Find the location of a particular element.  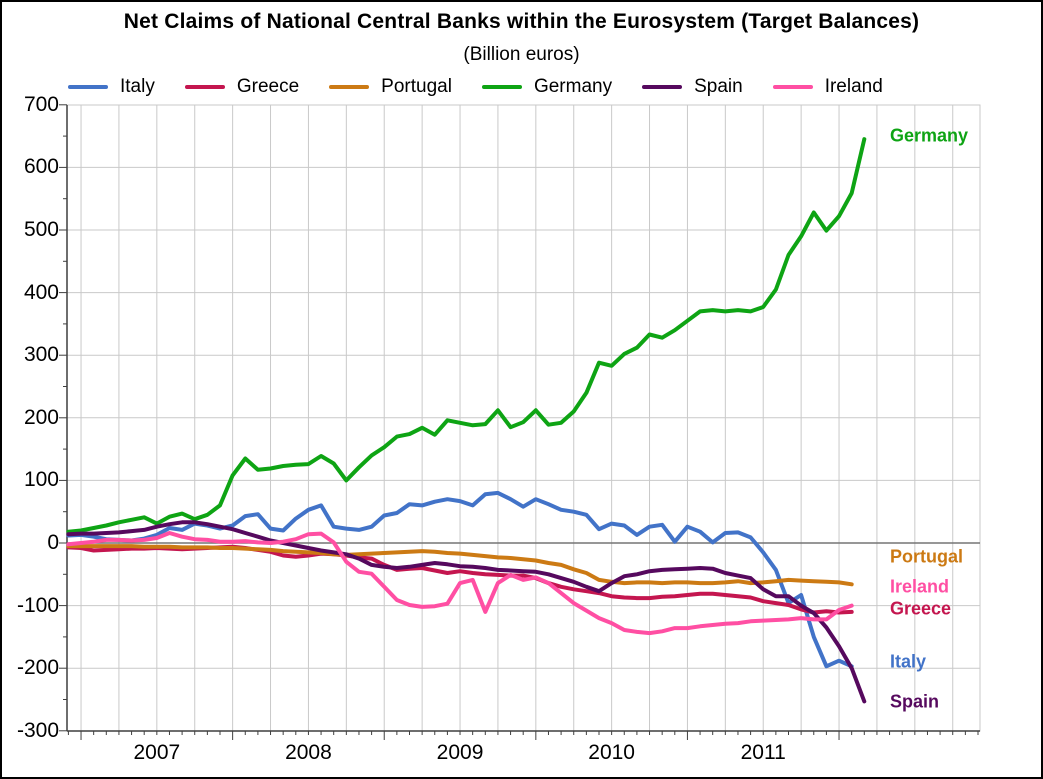

series-end-label-portugal: Portugal is located at coordinates (927, 556).